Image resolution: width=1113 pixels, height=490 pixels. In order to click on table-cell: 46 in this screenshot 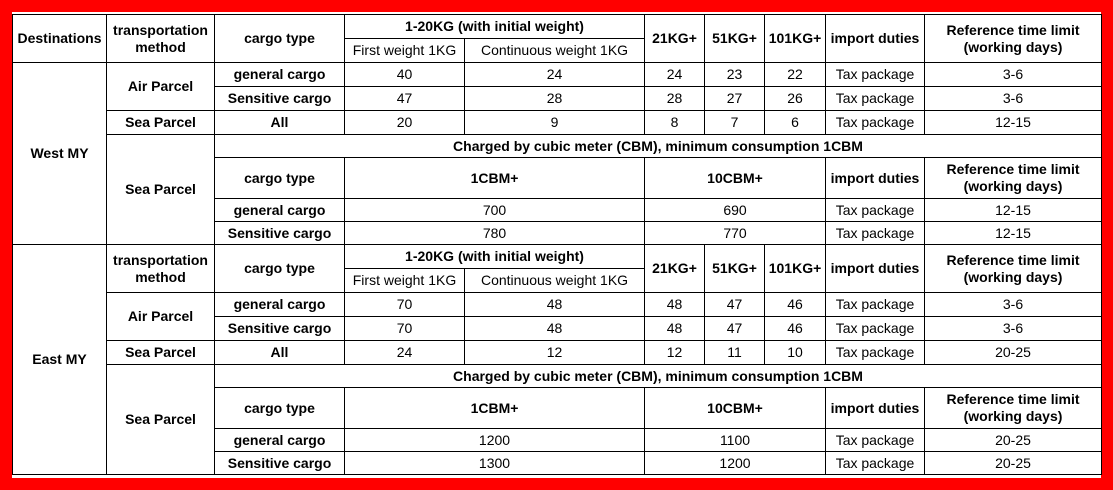, I will do `click(795, 328)`.